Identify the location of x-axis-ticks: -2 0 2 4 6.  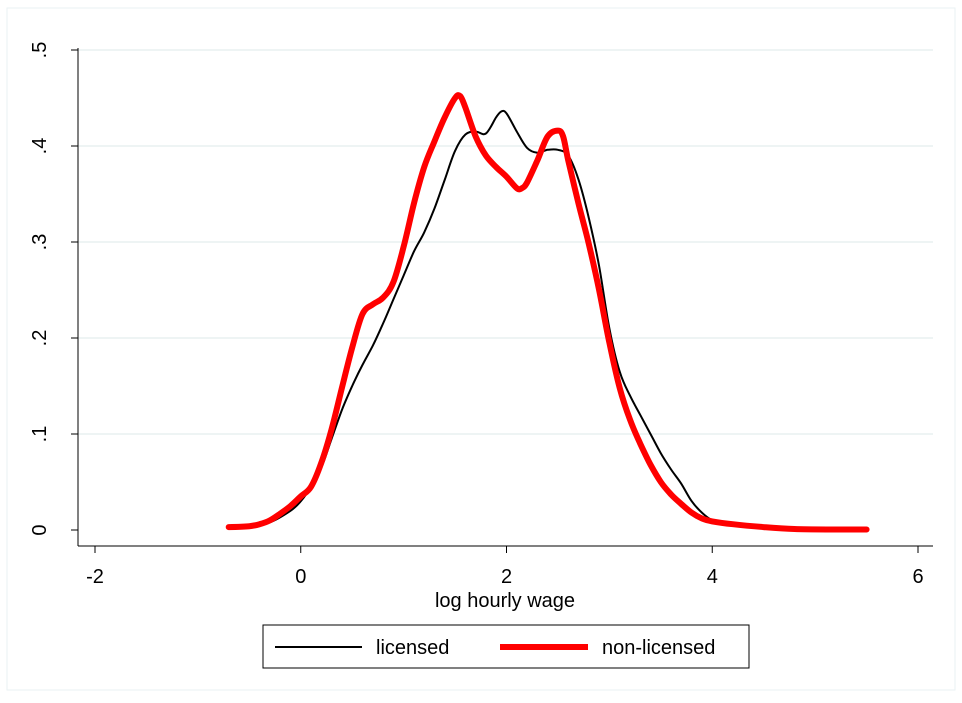
(505, 567).